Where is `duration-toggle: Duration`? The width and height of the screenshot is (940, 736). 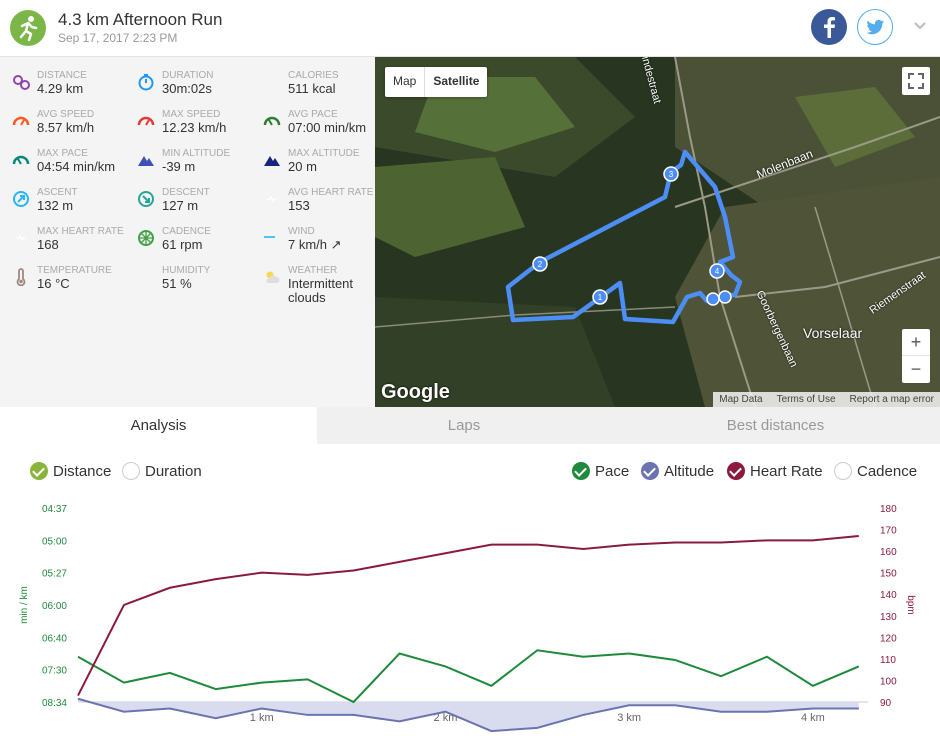
duration-toggle: Duration is located at coordinates (162, 471).